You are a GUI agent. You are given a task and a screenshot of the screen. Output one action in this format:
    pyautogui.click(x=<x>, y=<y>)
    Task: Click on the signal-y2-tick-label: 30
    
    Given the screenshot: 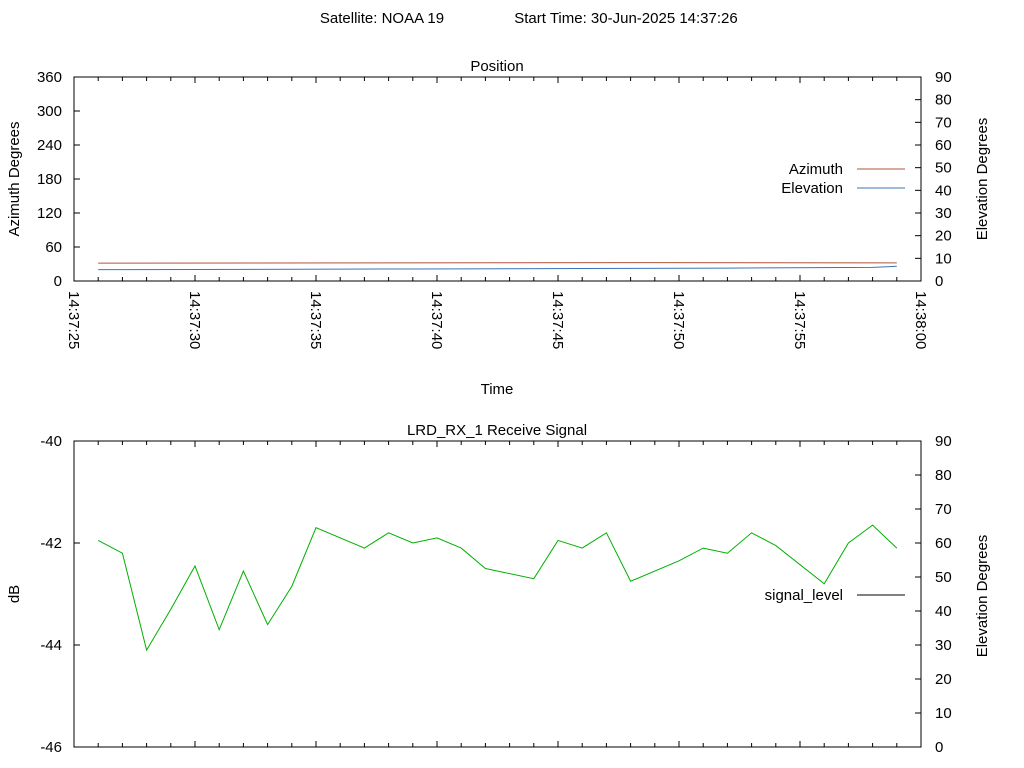 What is the action you would take?
    pyautogui.click(x=943, y=645)
    